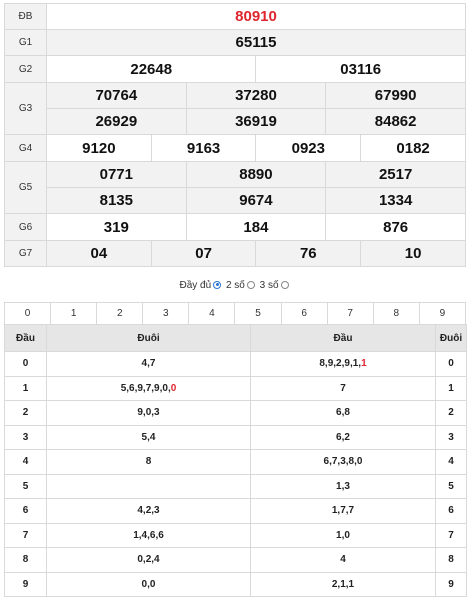 This screenshot has width=470, height=598. I want to click on mode-two-digit-option: 2 số, so click(241, 285).